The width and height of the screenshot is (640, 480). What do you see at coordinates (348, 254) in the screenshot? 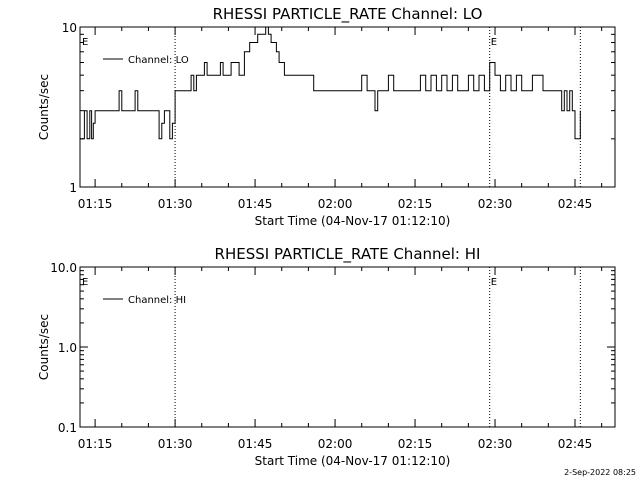
I see `chart-title: RHESSI PARTICLE_RATE Channel: HI` at bounding box center [348, 254].